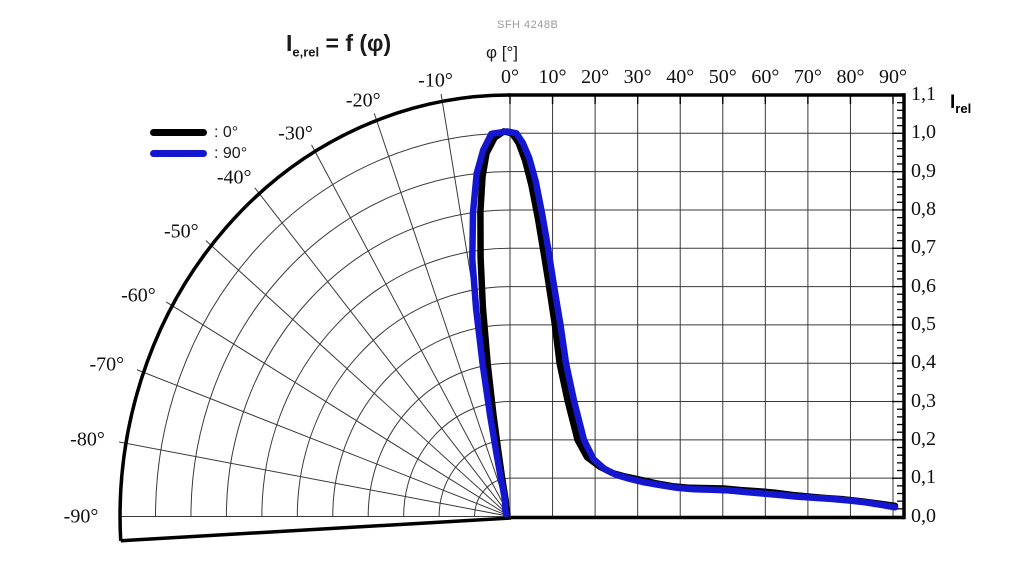  Describe the element at coordinates (923, 362) in the screenshot. I see `right-tick-label: 0,4` at that location.